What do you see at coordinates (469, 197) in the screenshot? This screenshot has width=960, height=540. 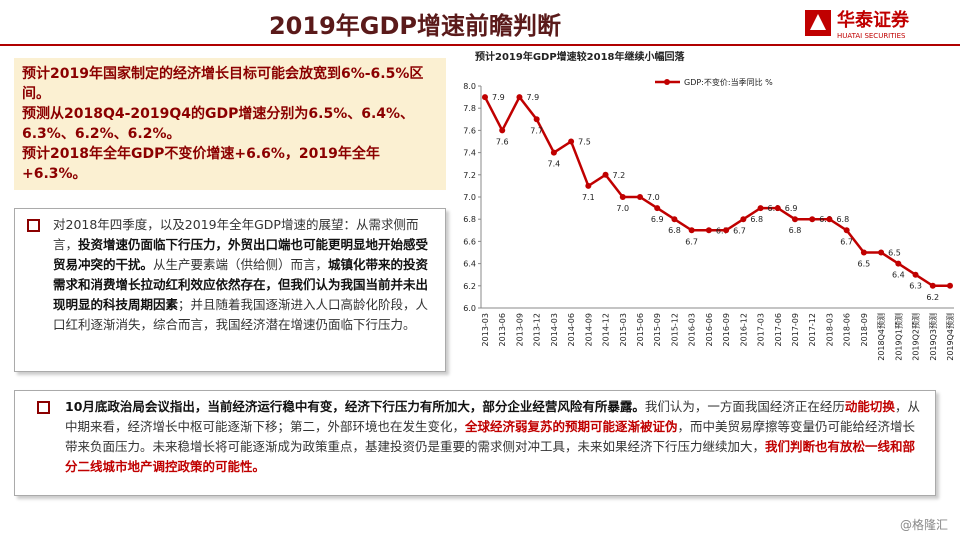 I see `y-tick-label: 7.0` at bounding box center [469, 197].